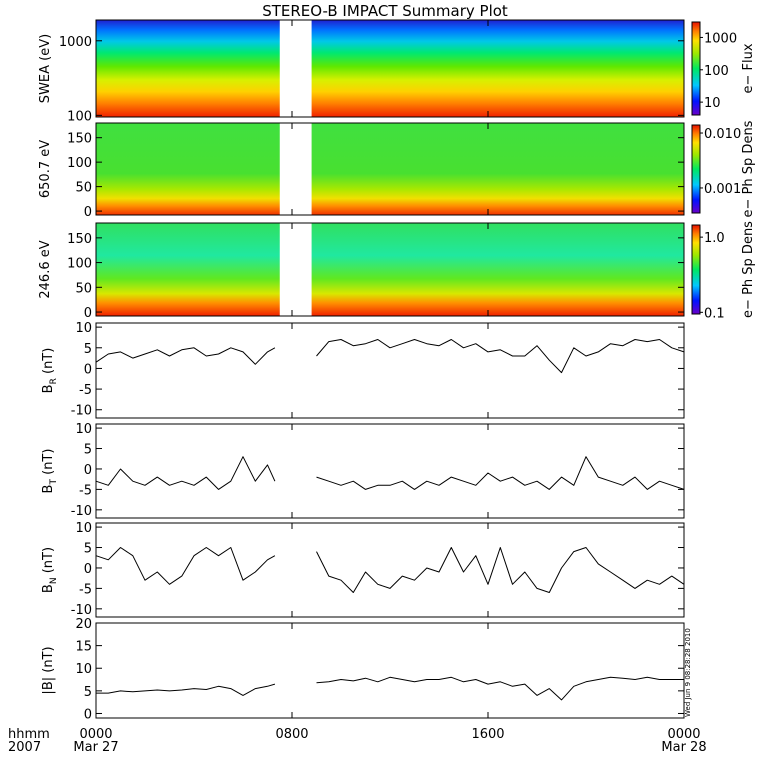 This screenshot has height=784, width=780. I want to click on swea-spectrogram, so click(390, 68).